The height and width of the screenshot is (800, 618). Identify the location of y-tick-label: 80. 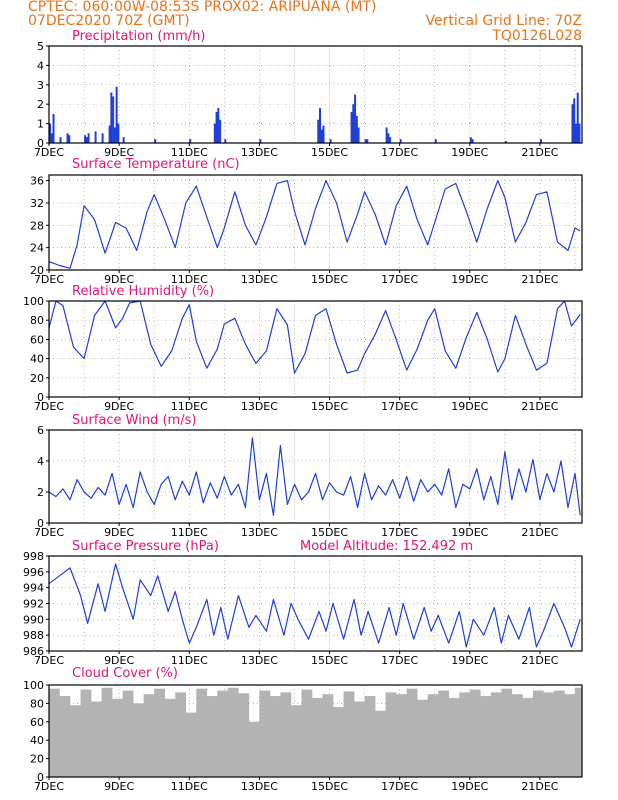
(37, 703).